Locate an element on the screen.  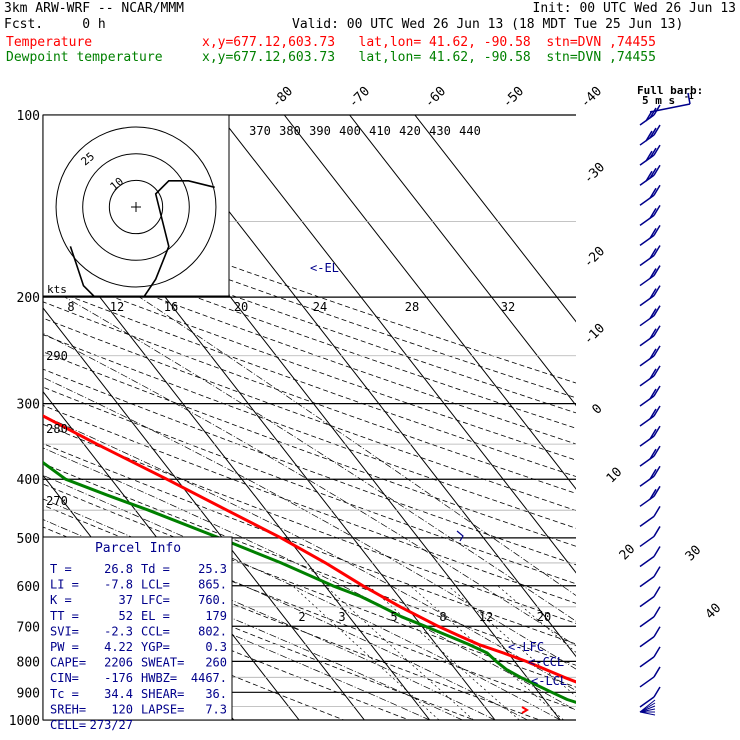
wind-legend-barb is located at coordinates (670, 102).